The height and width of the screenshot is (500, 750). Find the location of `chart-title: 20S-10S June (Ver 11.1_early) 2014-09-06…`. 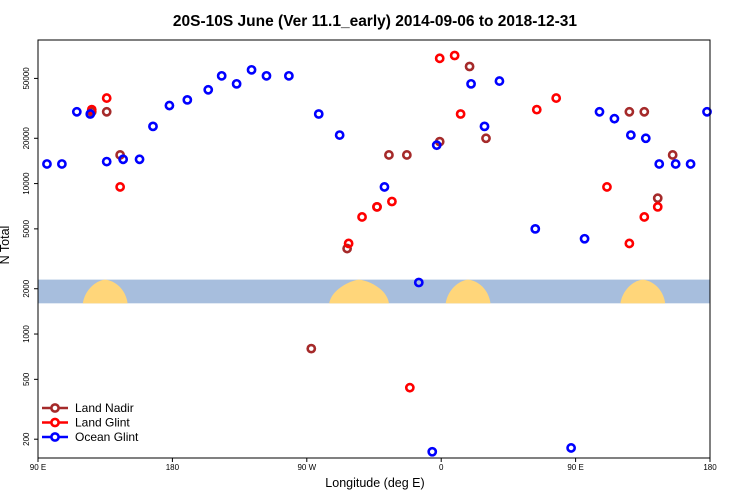

chart-title: 20S-10S June (Ver 11.1_early) 2014-09-06… is located at coordinates (375, 21).